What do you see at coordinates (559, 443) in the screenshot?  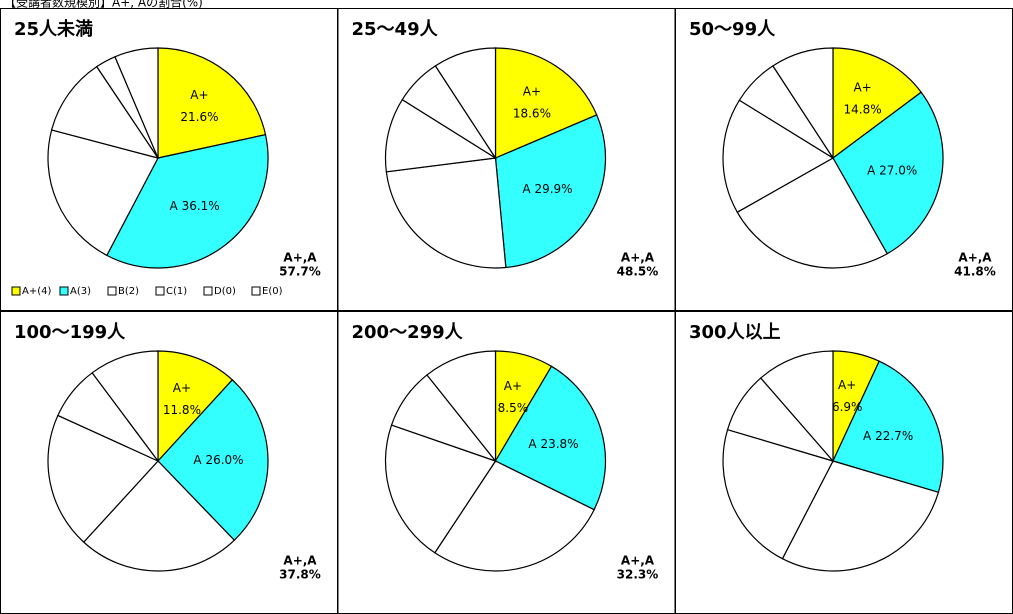 I see `value-label: 23.8%` at bounding box center [559, 443].